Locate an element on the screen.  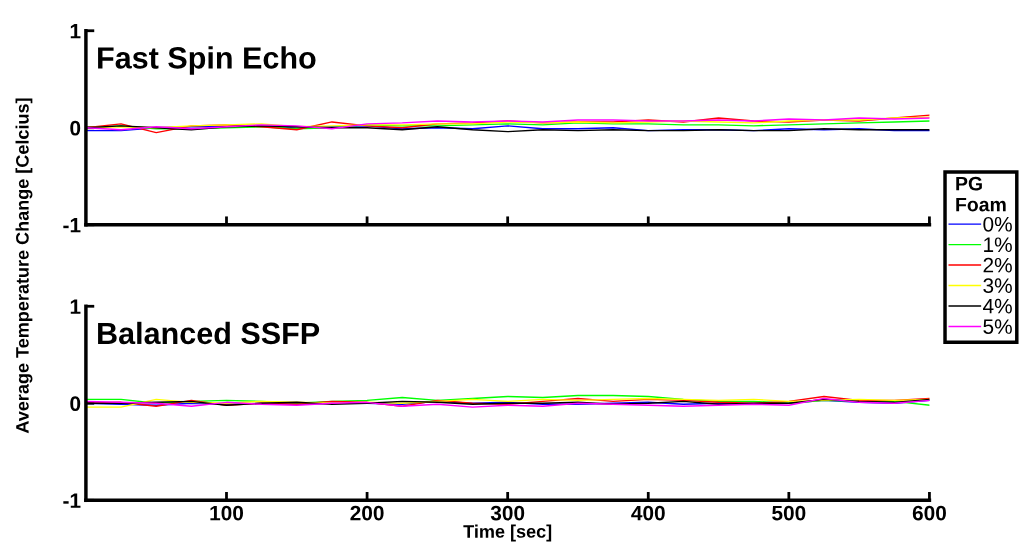
x-tick-label: 200 is located at coordinates (367, 513).